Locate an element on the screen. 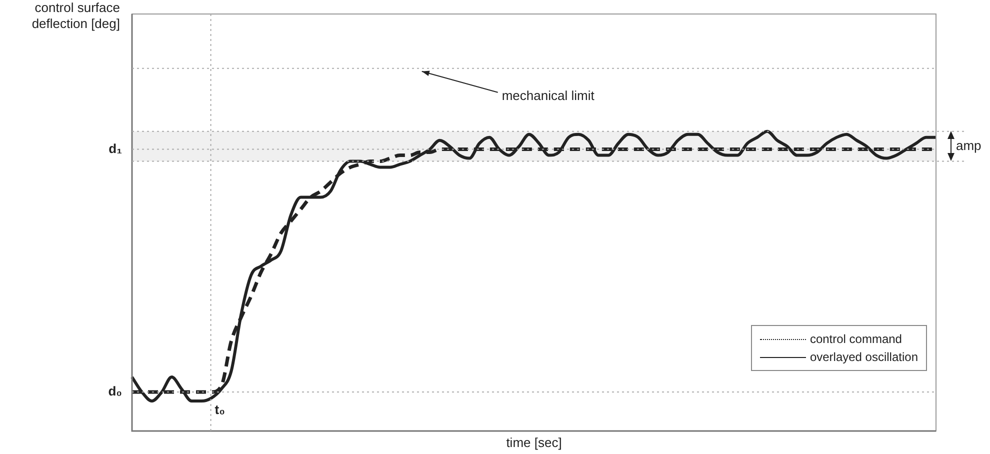 The width and height of the screenshot is (990, 454). ref-line-label: d₀ is located at coordinates (115, 391).